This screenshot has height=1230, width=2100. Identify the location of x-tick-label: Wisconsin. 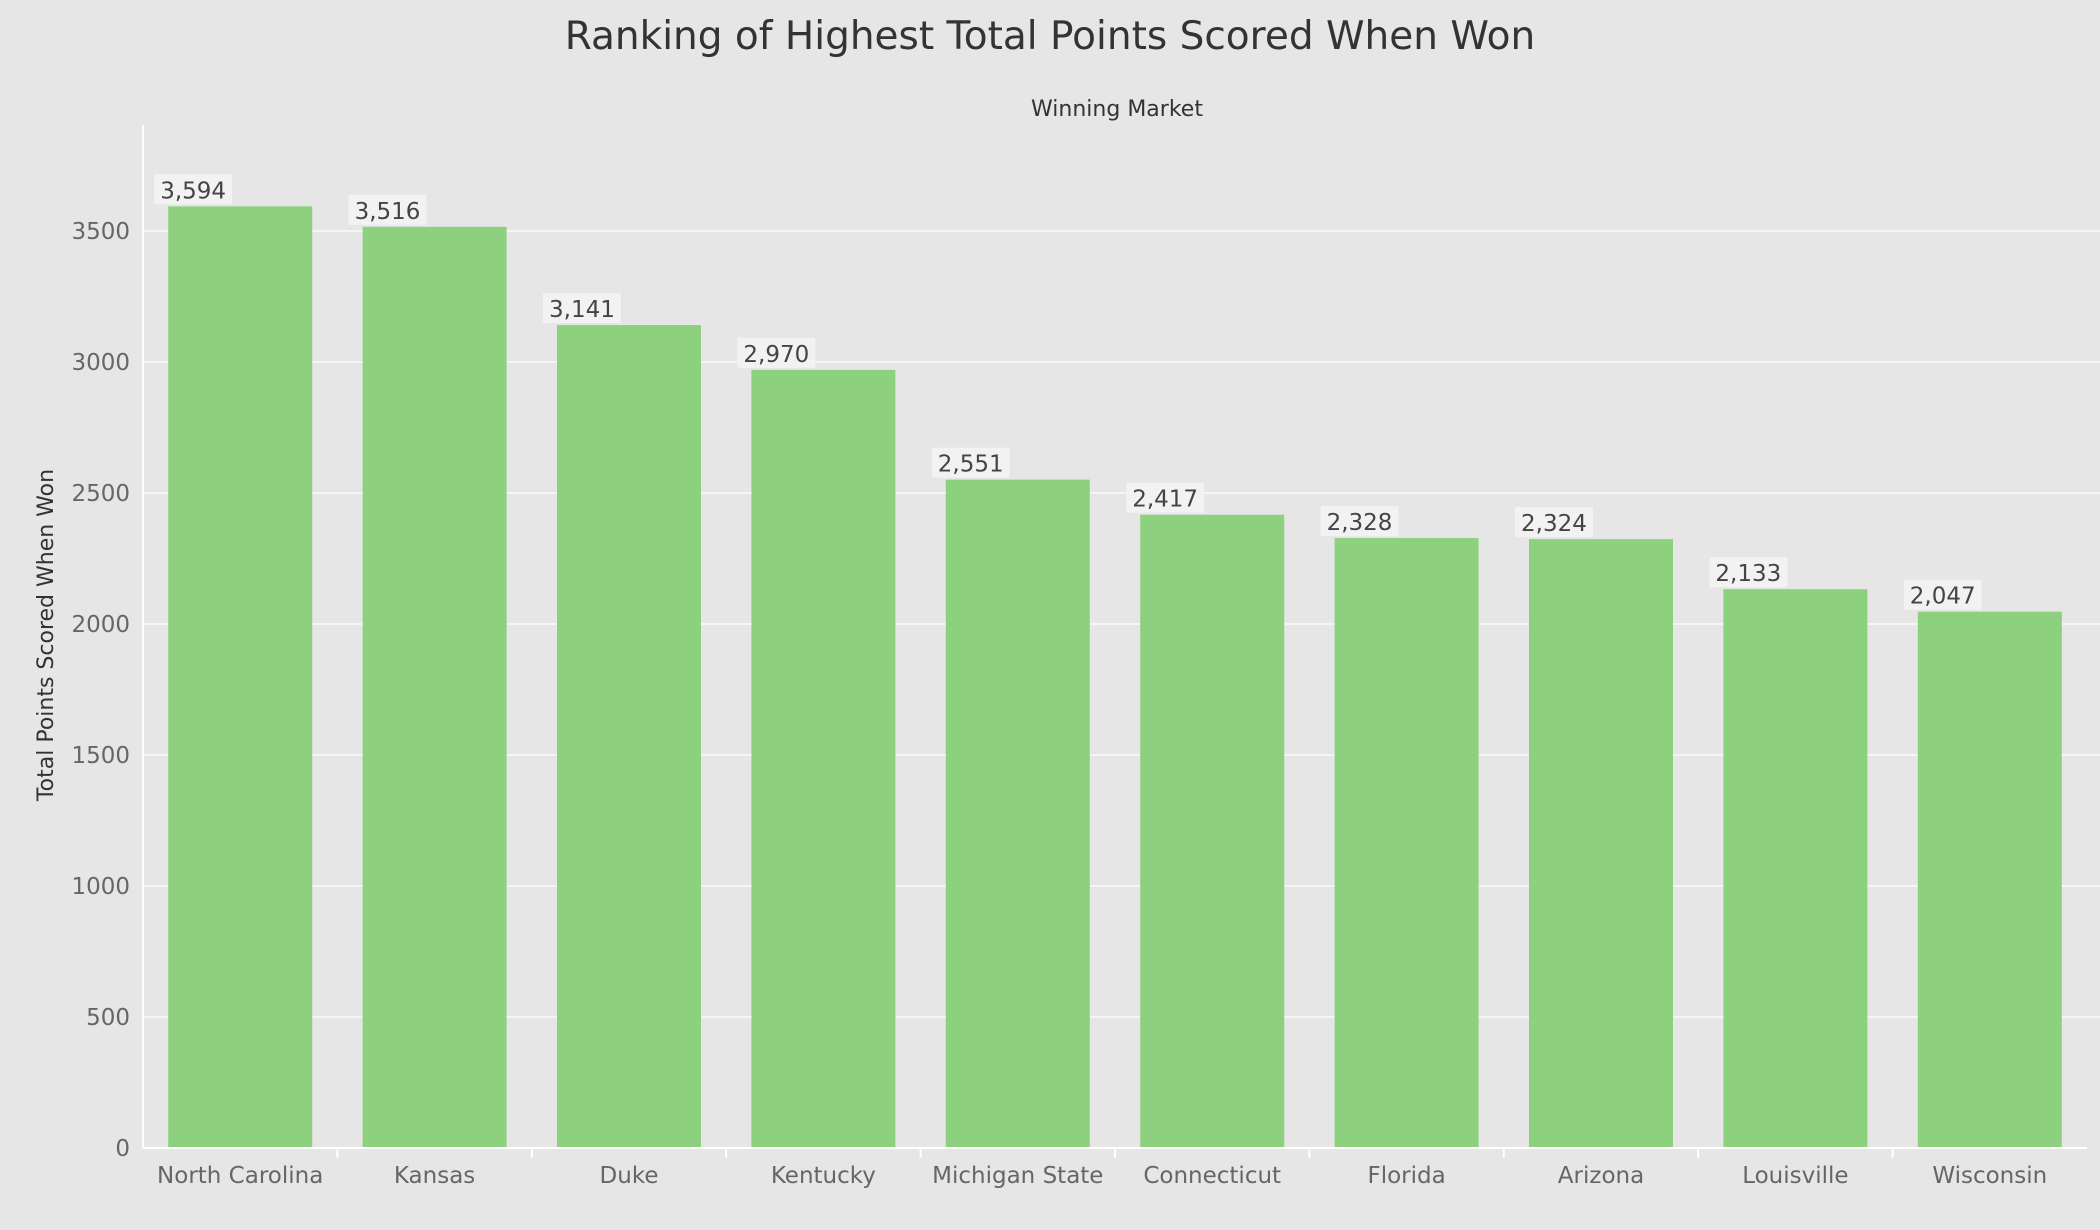
(1989, 1176).